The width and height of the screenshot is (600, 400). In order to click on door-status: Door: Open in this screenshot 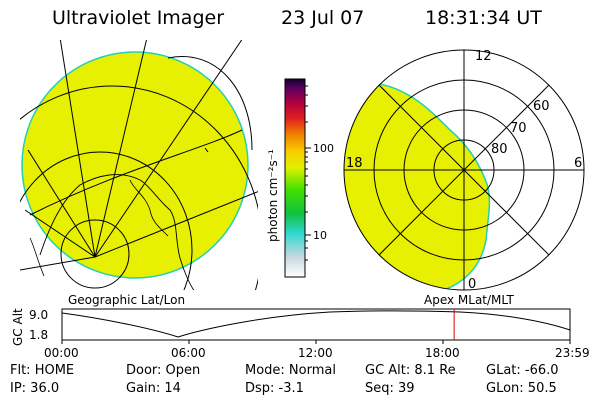, I will do `click(163, 370)`.